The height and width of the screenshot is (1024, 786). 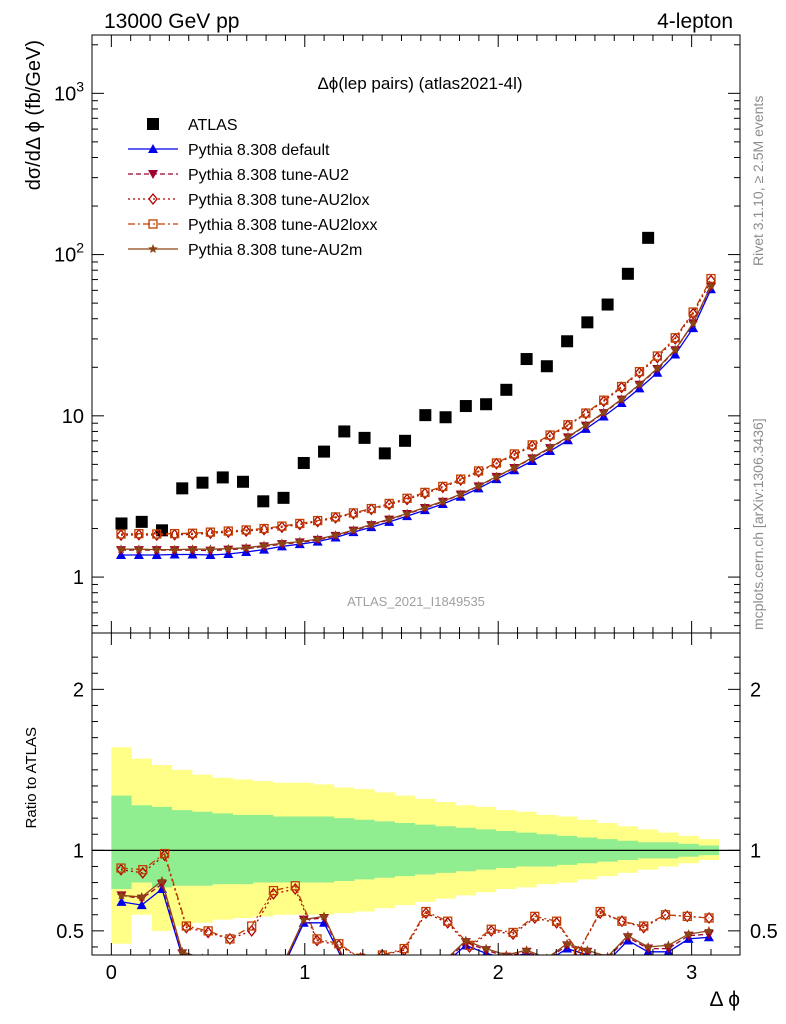 I want to click on main-y-axis-label: dσ/dΔ ϕ (fb/GeV), so click(x=34, y=115).